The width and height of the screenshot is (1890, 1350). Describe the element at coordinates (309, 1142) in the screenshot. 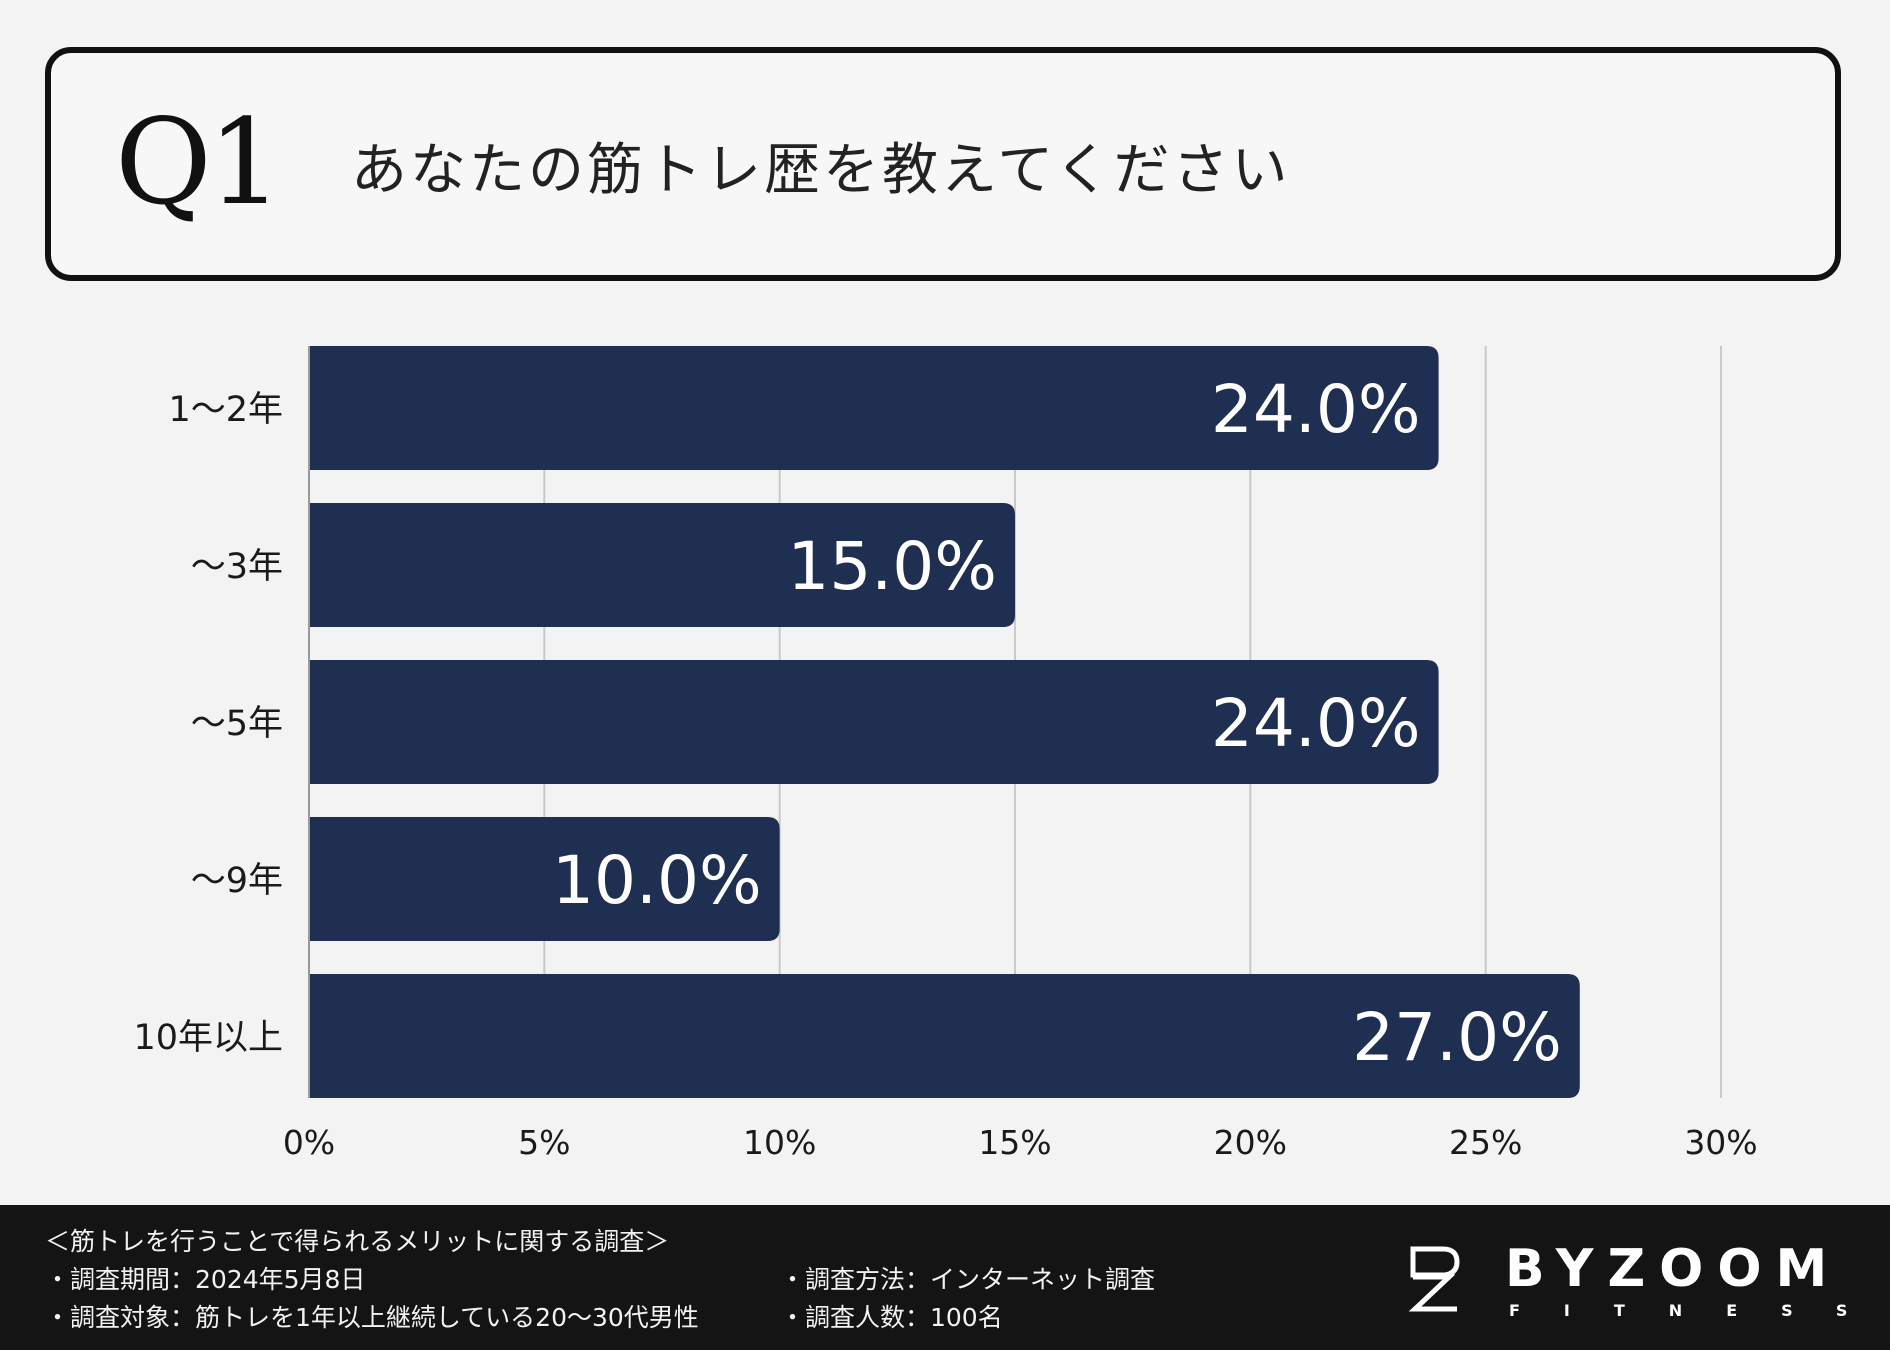

I see `x-tick-label: 0%` at that location.